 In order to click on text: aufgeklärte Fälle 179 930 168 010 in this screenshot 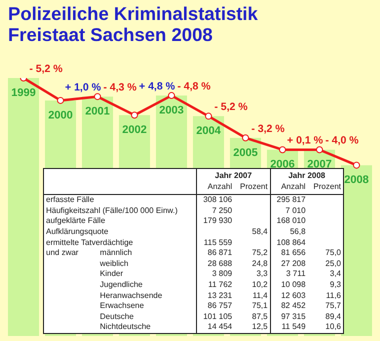, I will do `click(176, 221)`.